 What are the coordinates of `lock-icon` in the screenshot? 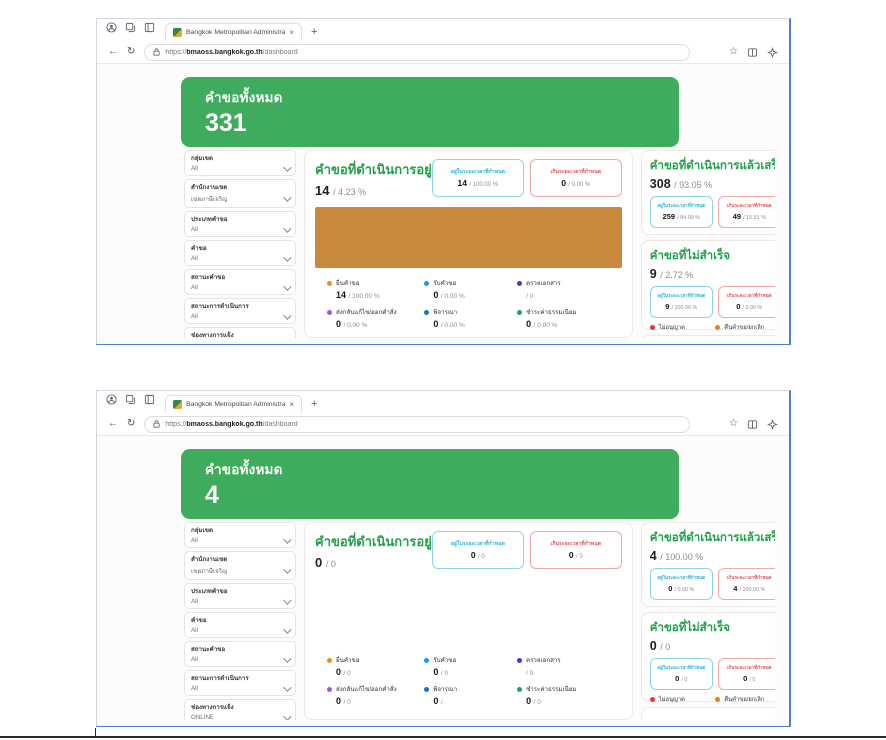 It's located at (156, 52).